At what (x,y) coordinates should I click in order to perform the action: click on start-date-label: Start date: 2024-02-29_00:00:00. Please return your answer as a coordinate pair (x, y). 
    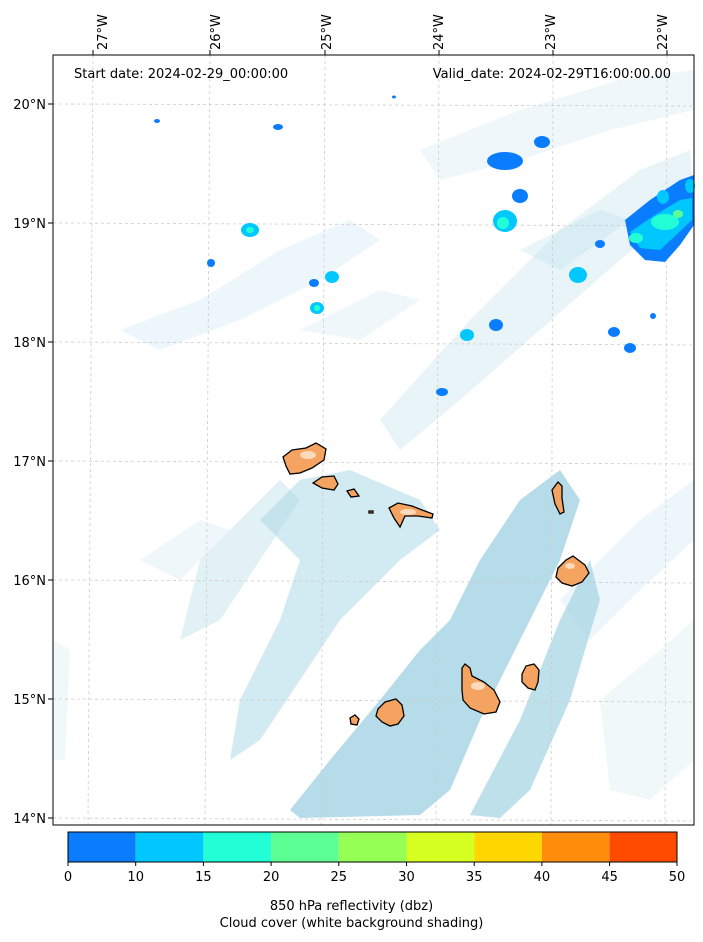
    Looking at the image, I should click on (181, 74).